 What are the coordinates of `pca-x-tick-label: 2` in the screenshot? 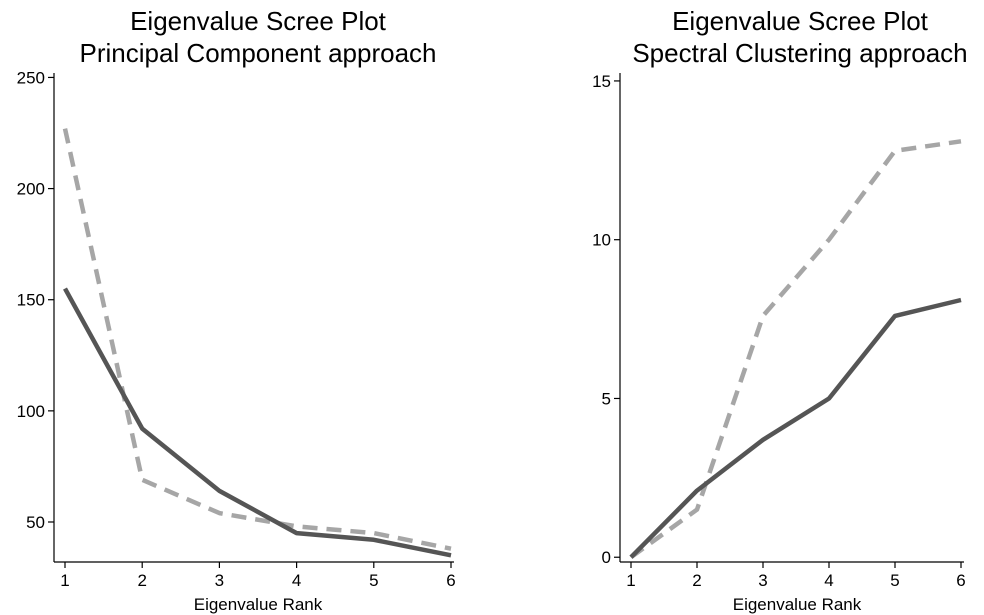 It's located at (141, 580).